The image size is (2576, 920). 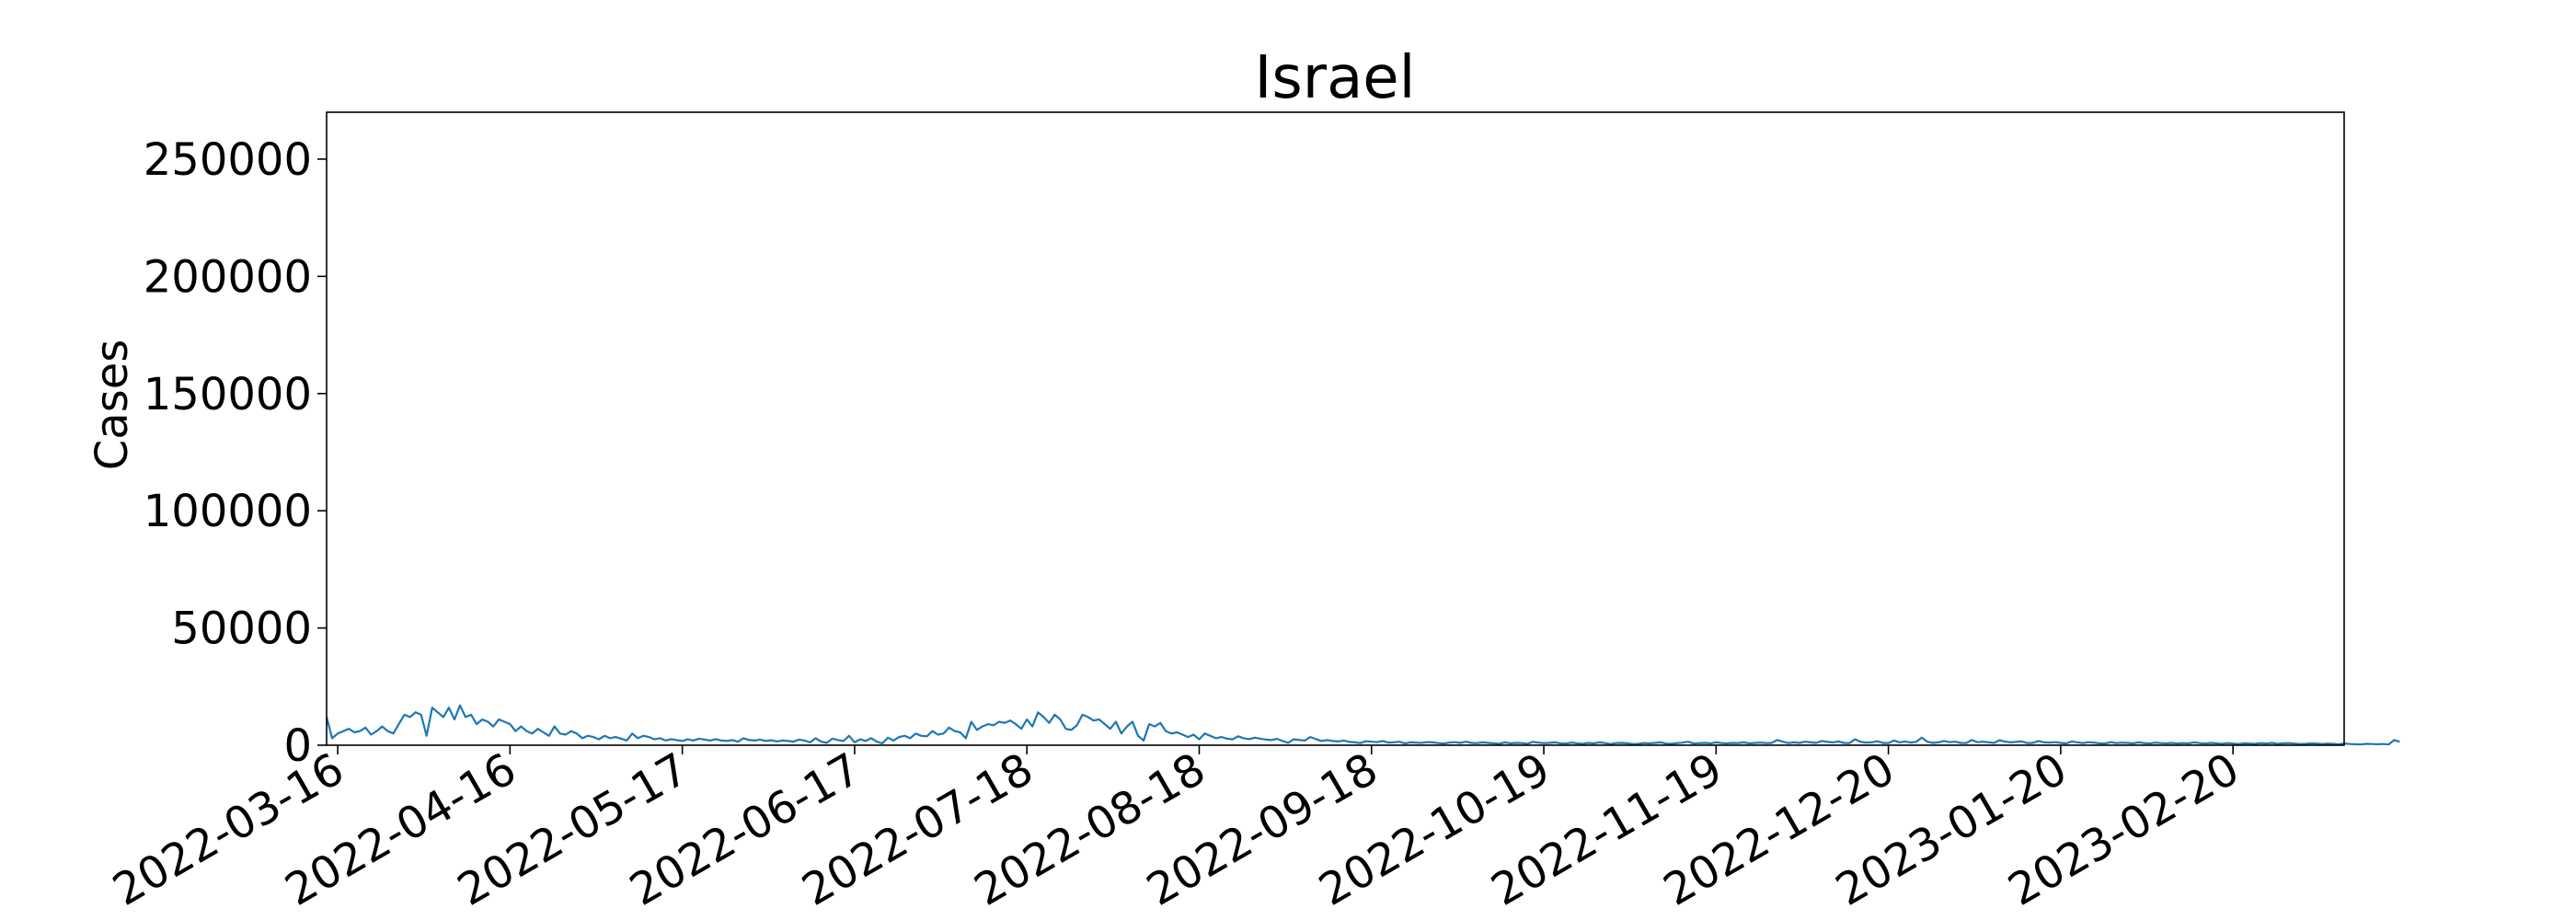 What do you see at coordinates (297, 746) in the screenshot?
I see `y-tick-label: 0` at bounding box center [297, 746].